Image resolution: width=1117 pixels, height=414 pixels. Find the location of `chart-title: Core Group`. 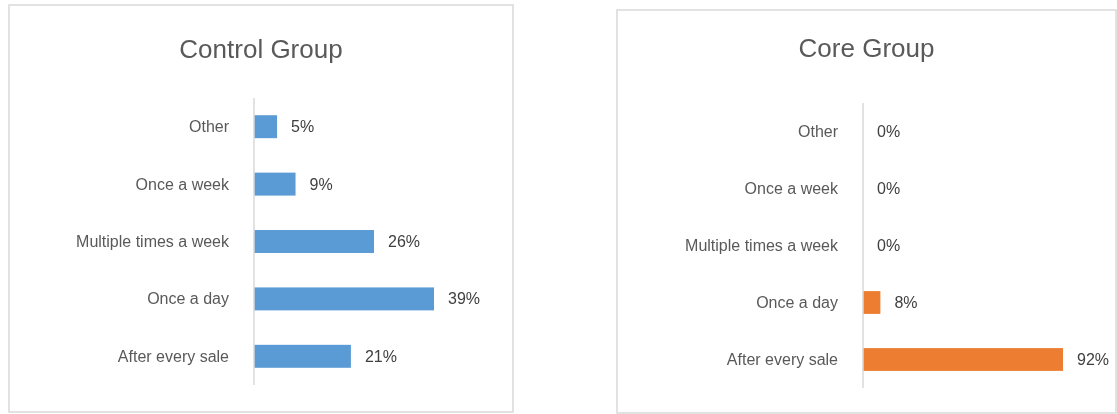

chart-title: Core Group is located at coordinates (866, 48).